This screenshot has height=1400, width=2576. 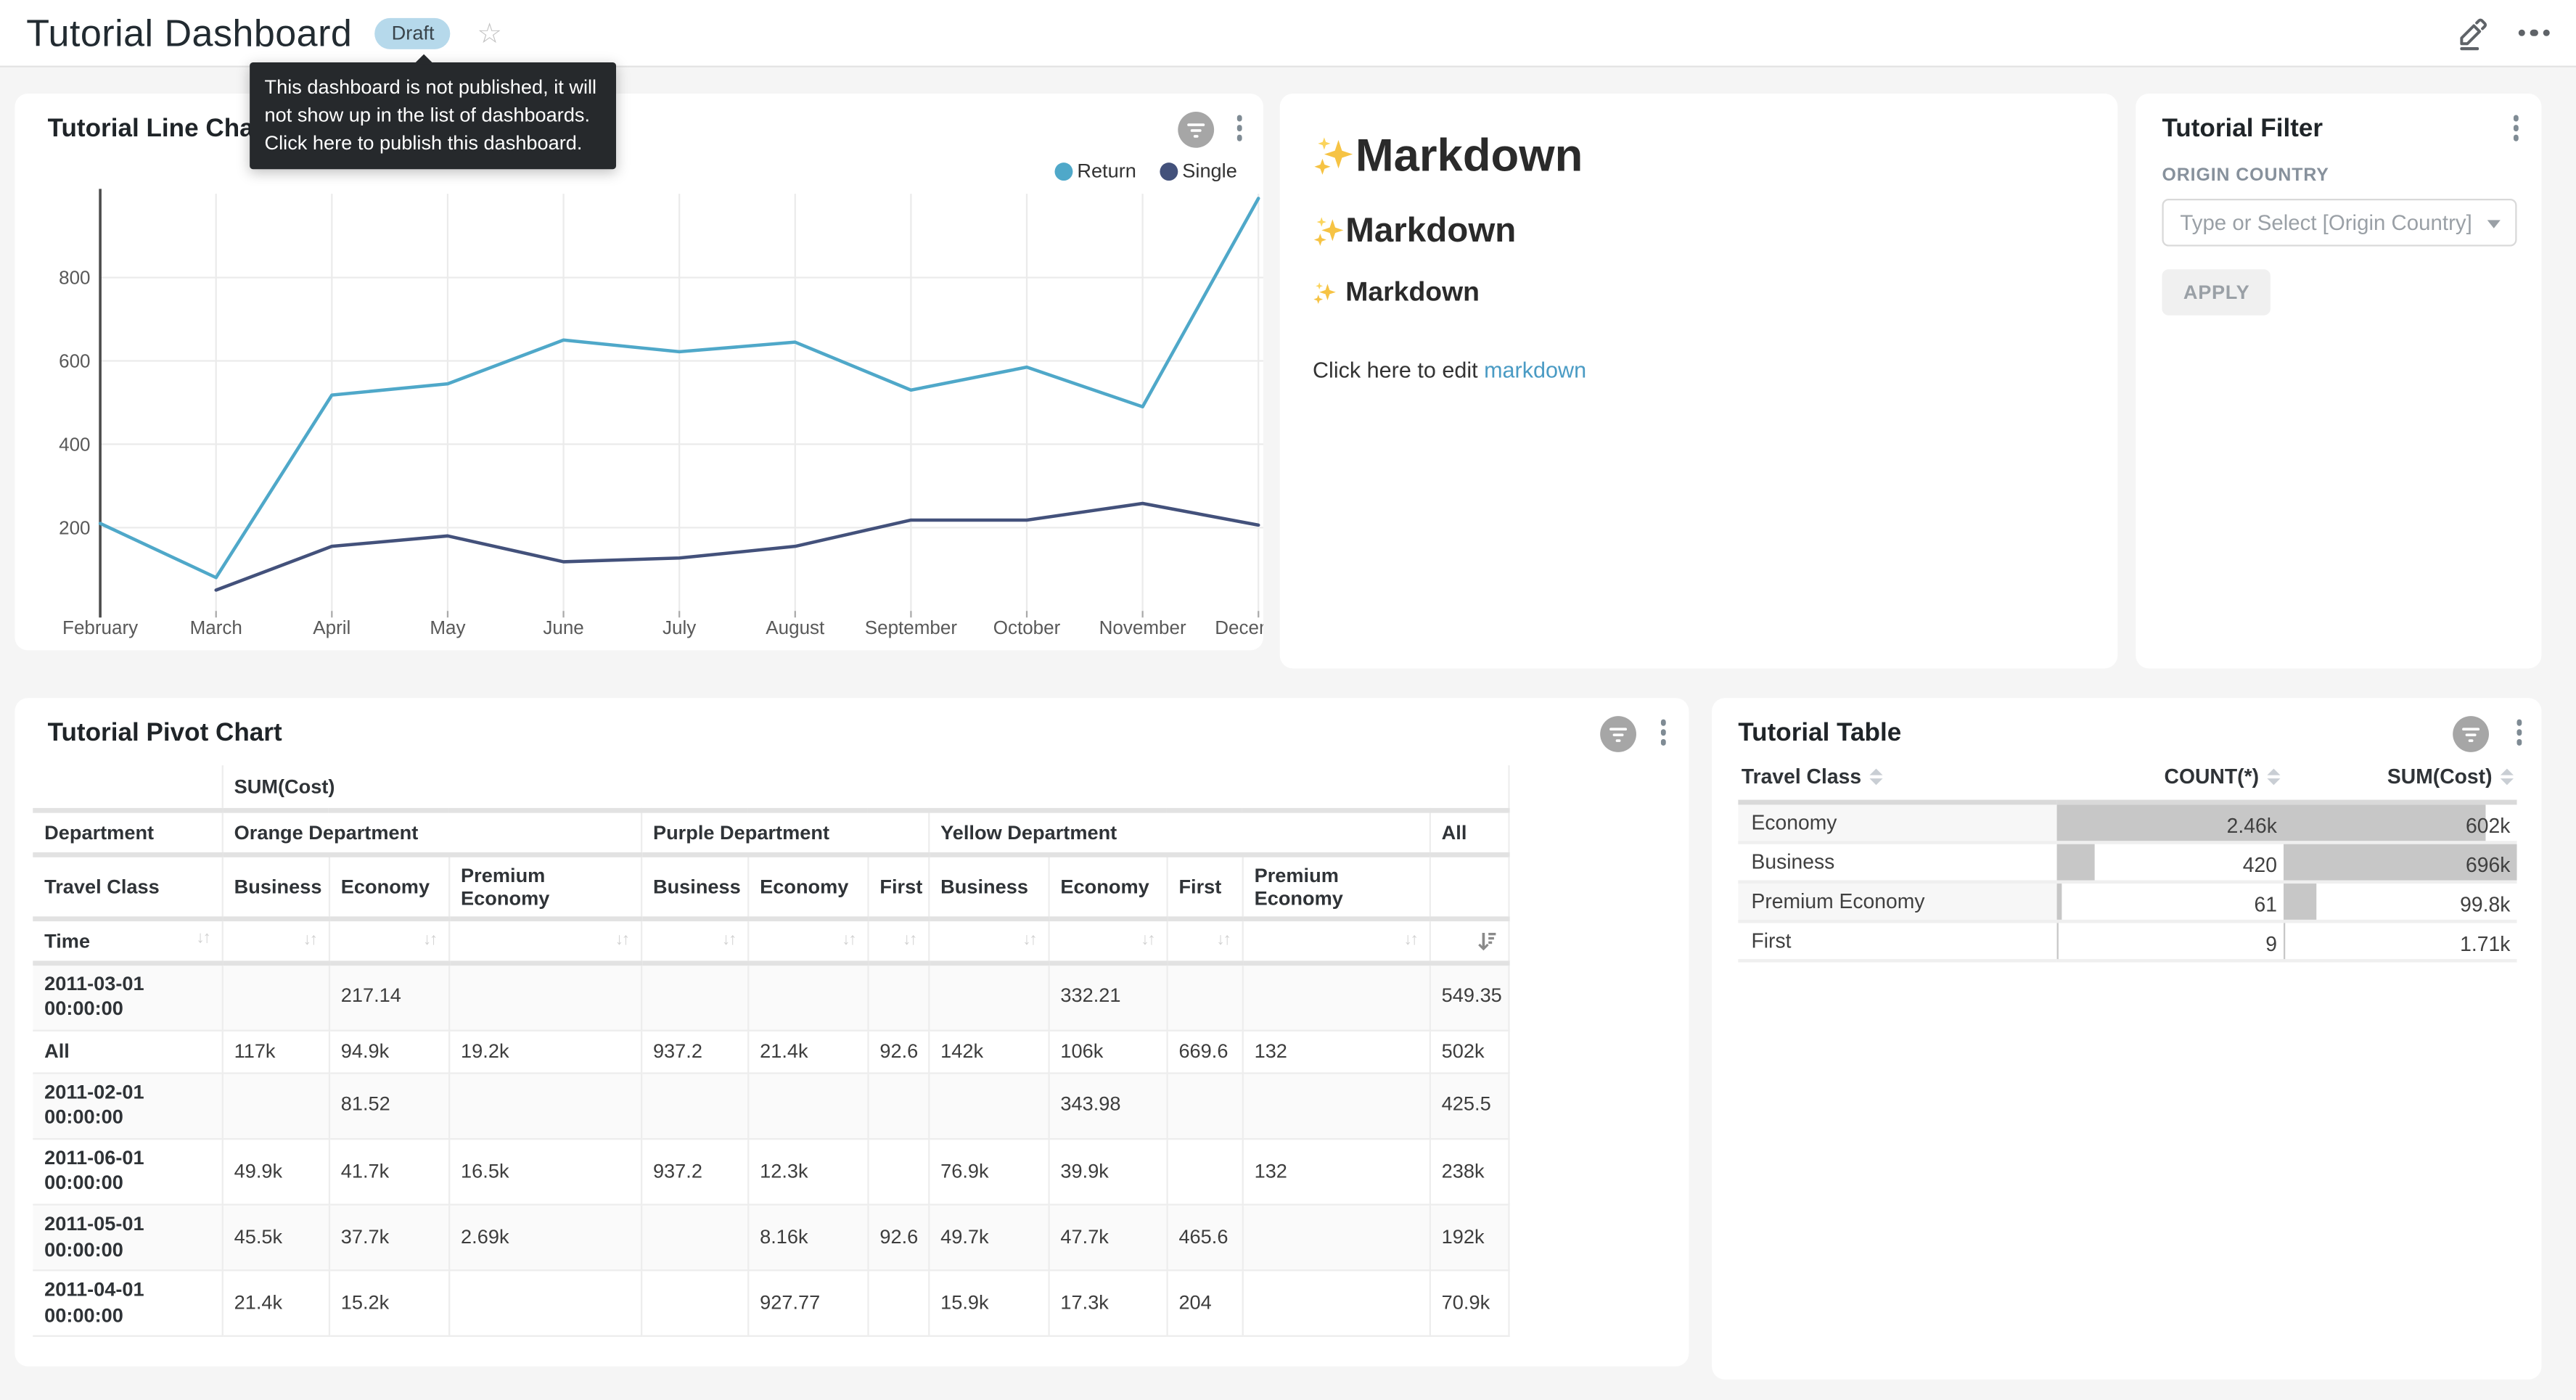 I want to click on header-actions, so click(x=2501, y=33).